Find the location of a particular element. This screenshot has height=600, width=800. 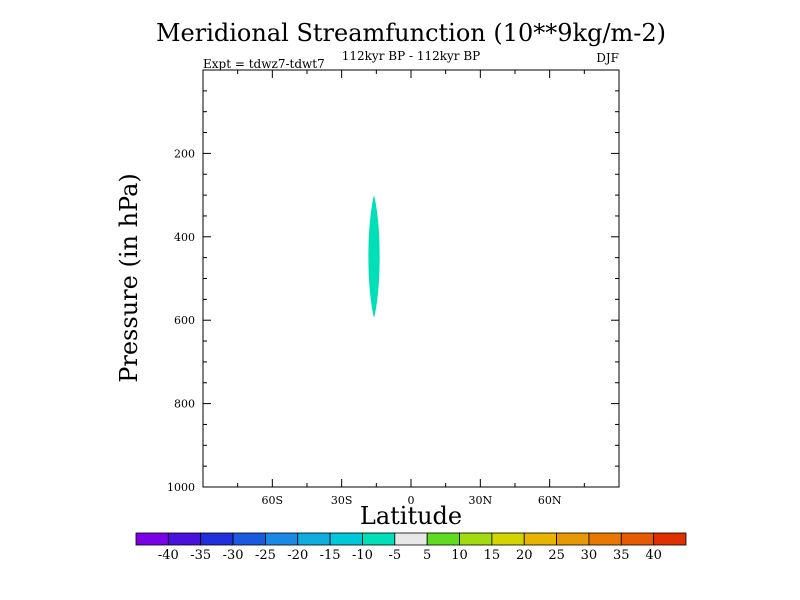

colorbar-label: 25 is located at coordinates (556, 555).